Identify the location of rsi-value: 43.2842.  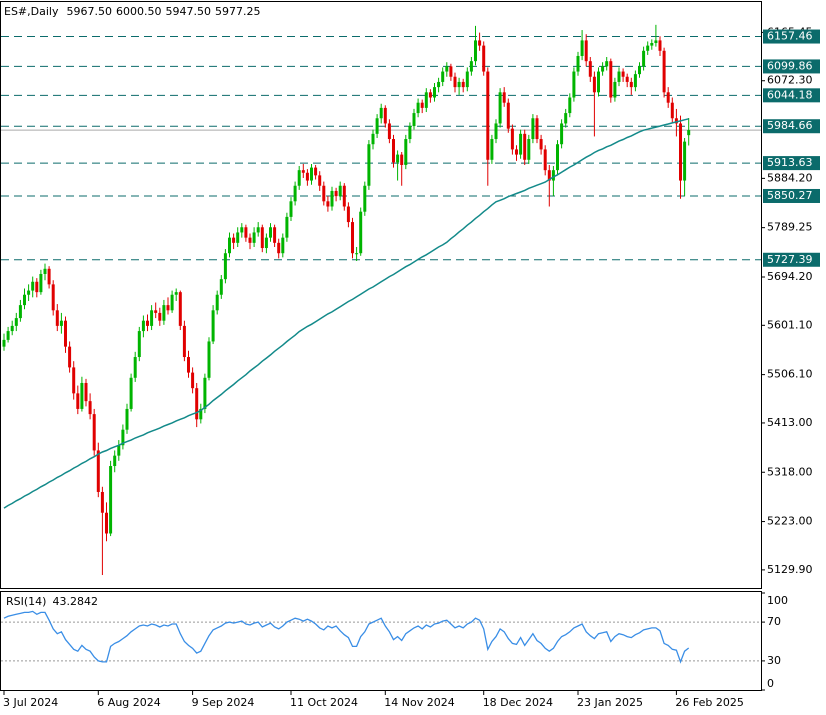
(75, 601).